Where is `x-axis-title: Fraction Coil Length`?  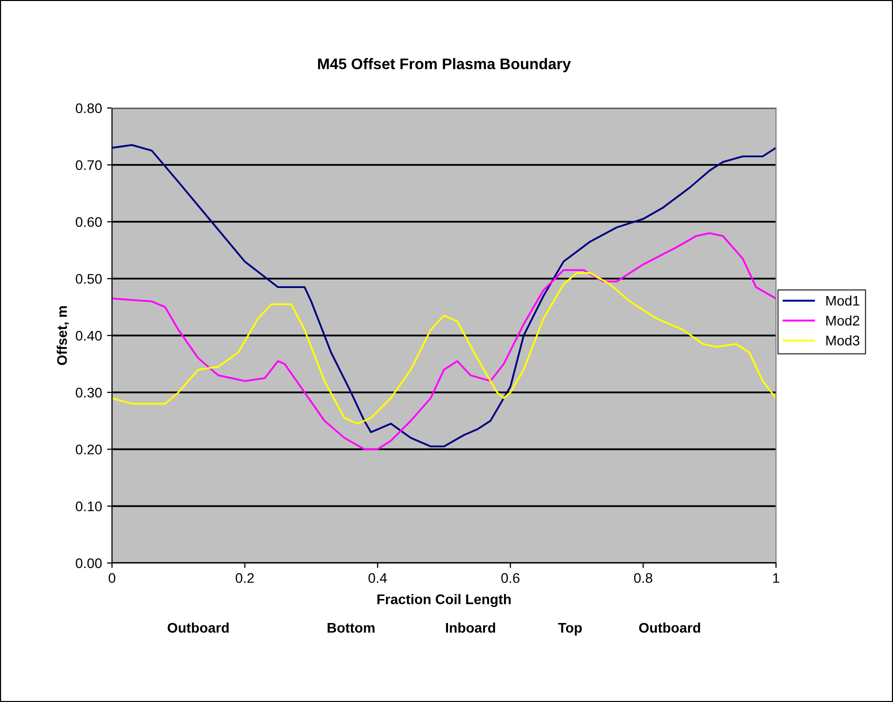
x-axis-title: Fraction Coil Length is located at coordinates (444, 601).